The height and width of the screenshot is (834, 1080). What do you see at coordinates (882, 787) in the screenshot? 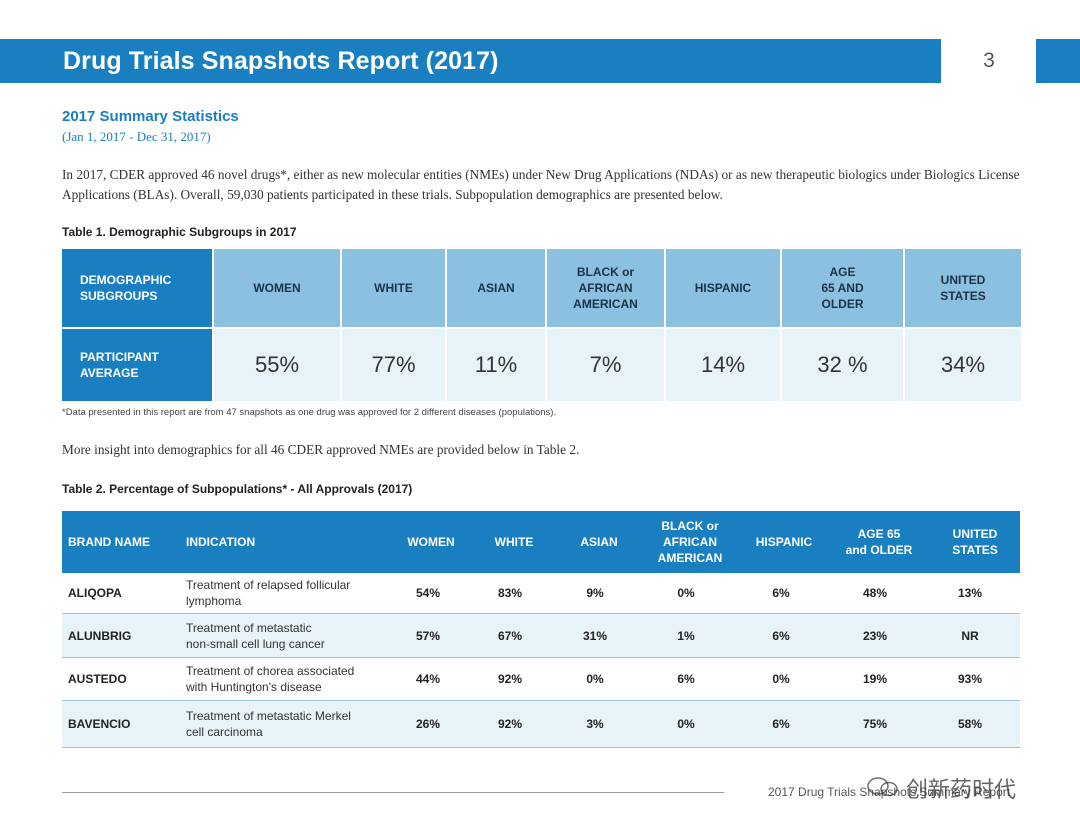
I see `wechat-icon` at bounding box center [882, 787].